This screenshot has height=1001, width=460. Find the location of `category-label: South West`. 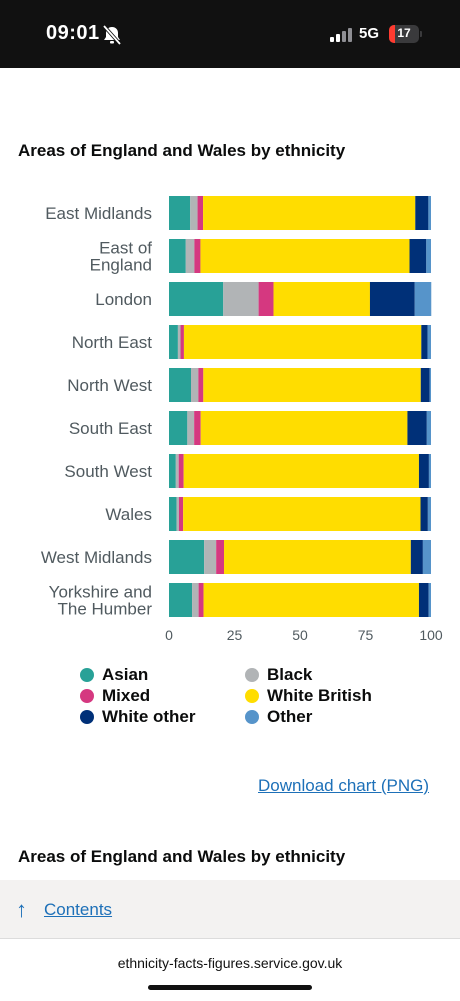

category-label: South West is located at coordinates (108, 471).